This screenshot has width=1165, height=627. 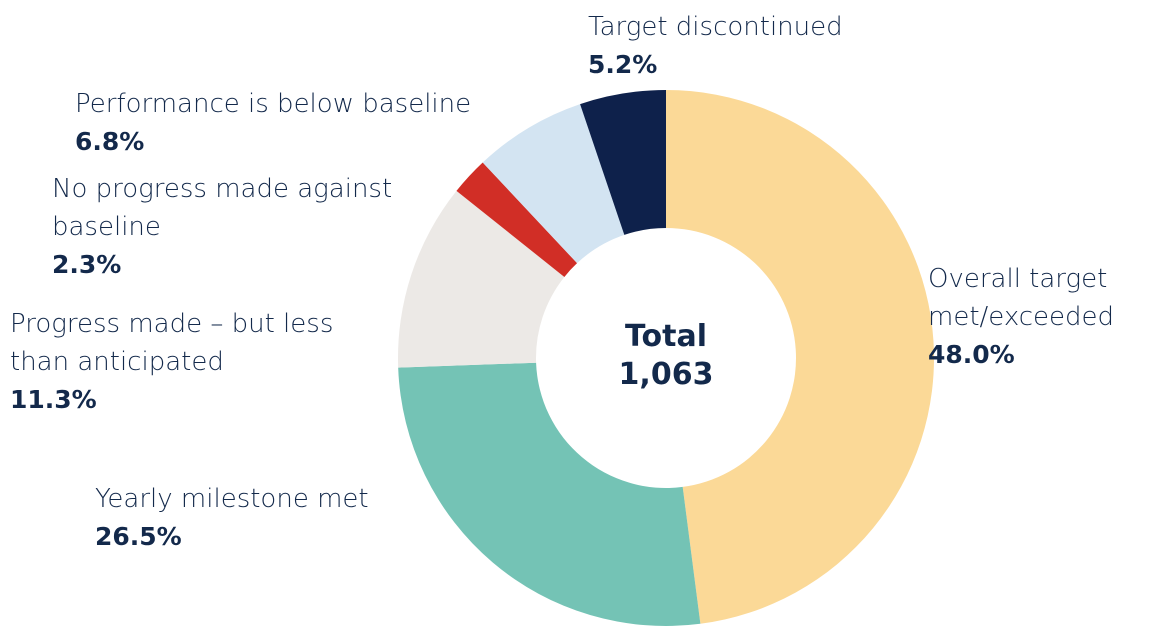 What do you see at coordinates (53, 399) in the screenshot?
I see `percent-label: 11.3%` at bounding box center [53, 399].